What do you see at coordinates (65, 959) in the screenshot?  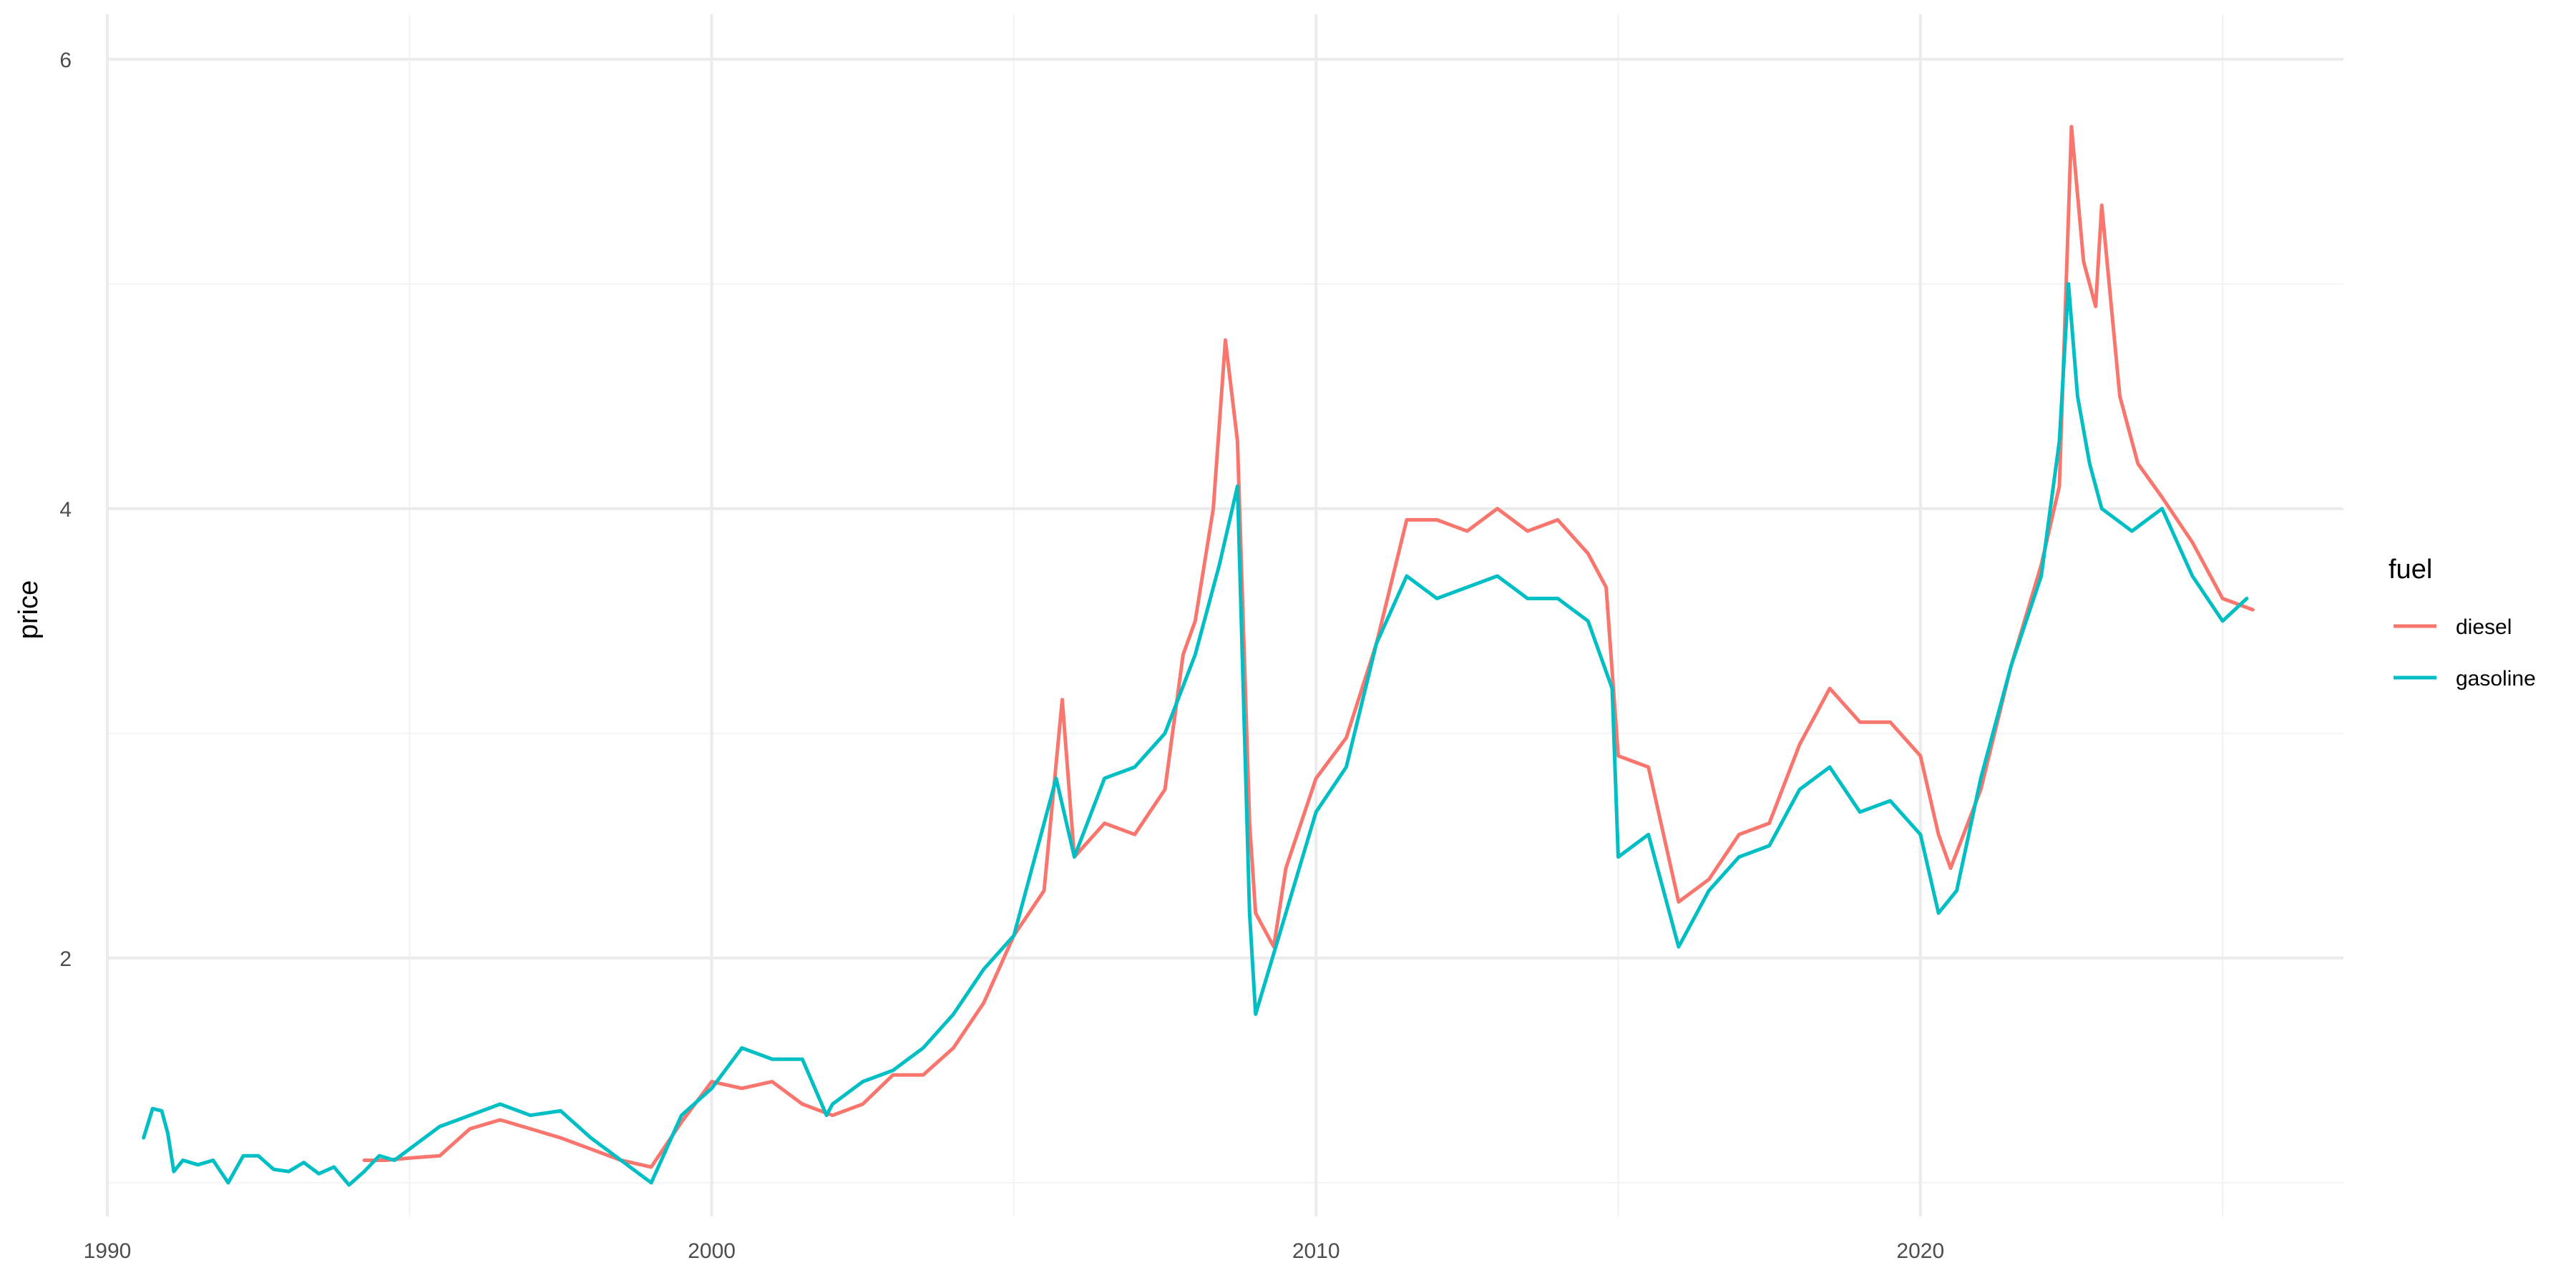 I see `y-tick-label: 2` at bounding box center [65, 959].